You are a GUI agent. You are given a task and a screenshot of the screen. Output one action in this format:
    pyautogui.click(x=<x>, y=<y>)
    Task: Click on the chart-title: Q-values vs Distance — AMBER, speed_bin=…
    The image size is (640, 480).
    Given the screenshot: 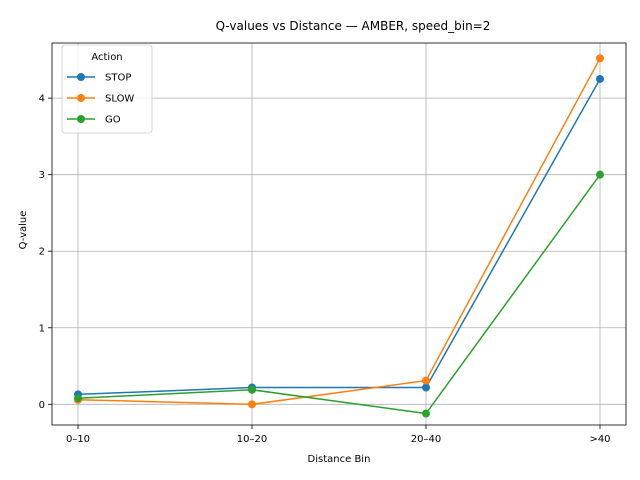 What is the action you would take?
    pyautogui.click(x=353, y=26)
    